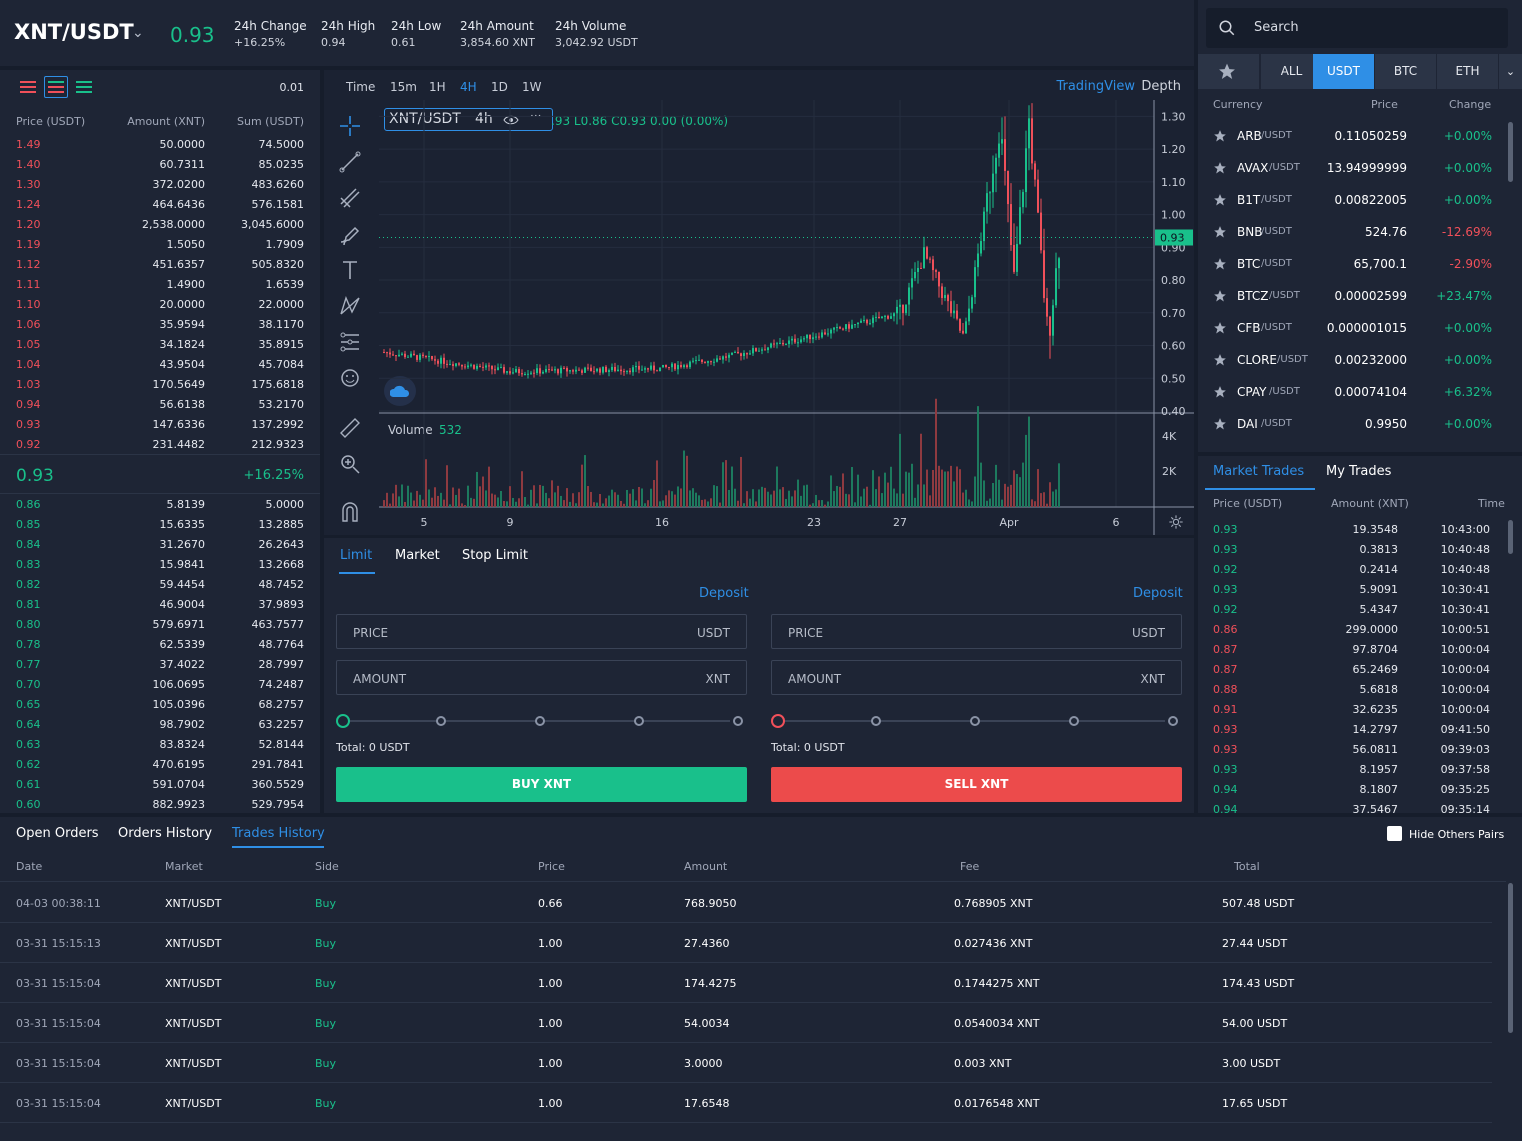 The image size is (1522, 1141). Describe the element at coordinates (1353, 232) in the screenshot. I see `market-row: BNB/USDT 524.76 -12.69%` at that location.